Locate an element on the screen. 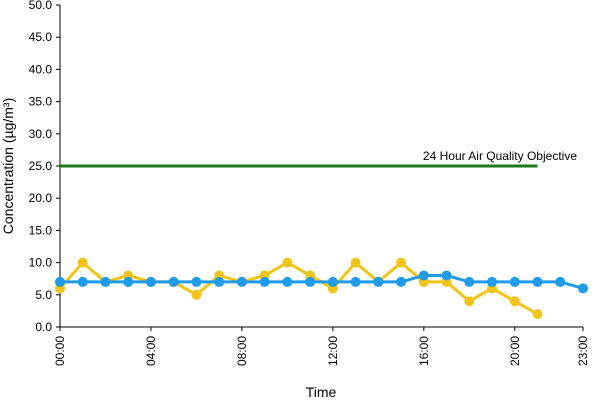  objective-label: 24 Hour Air Quality Objective is located at coordinates (500, 156).